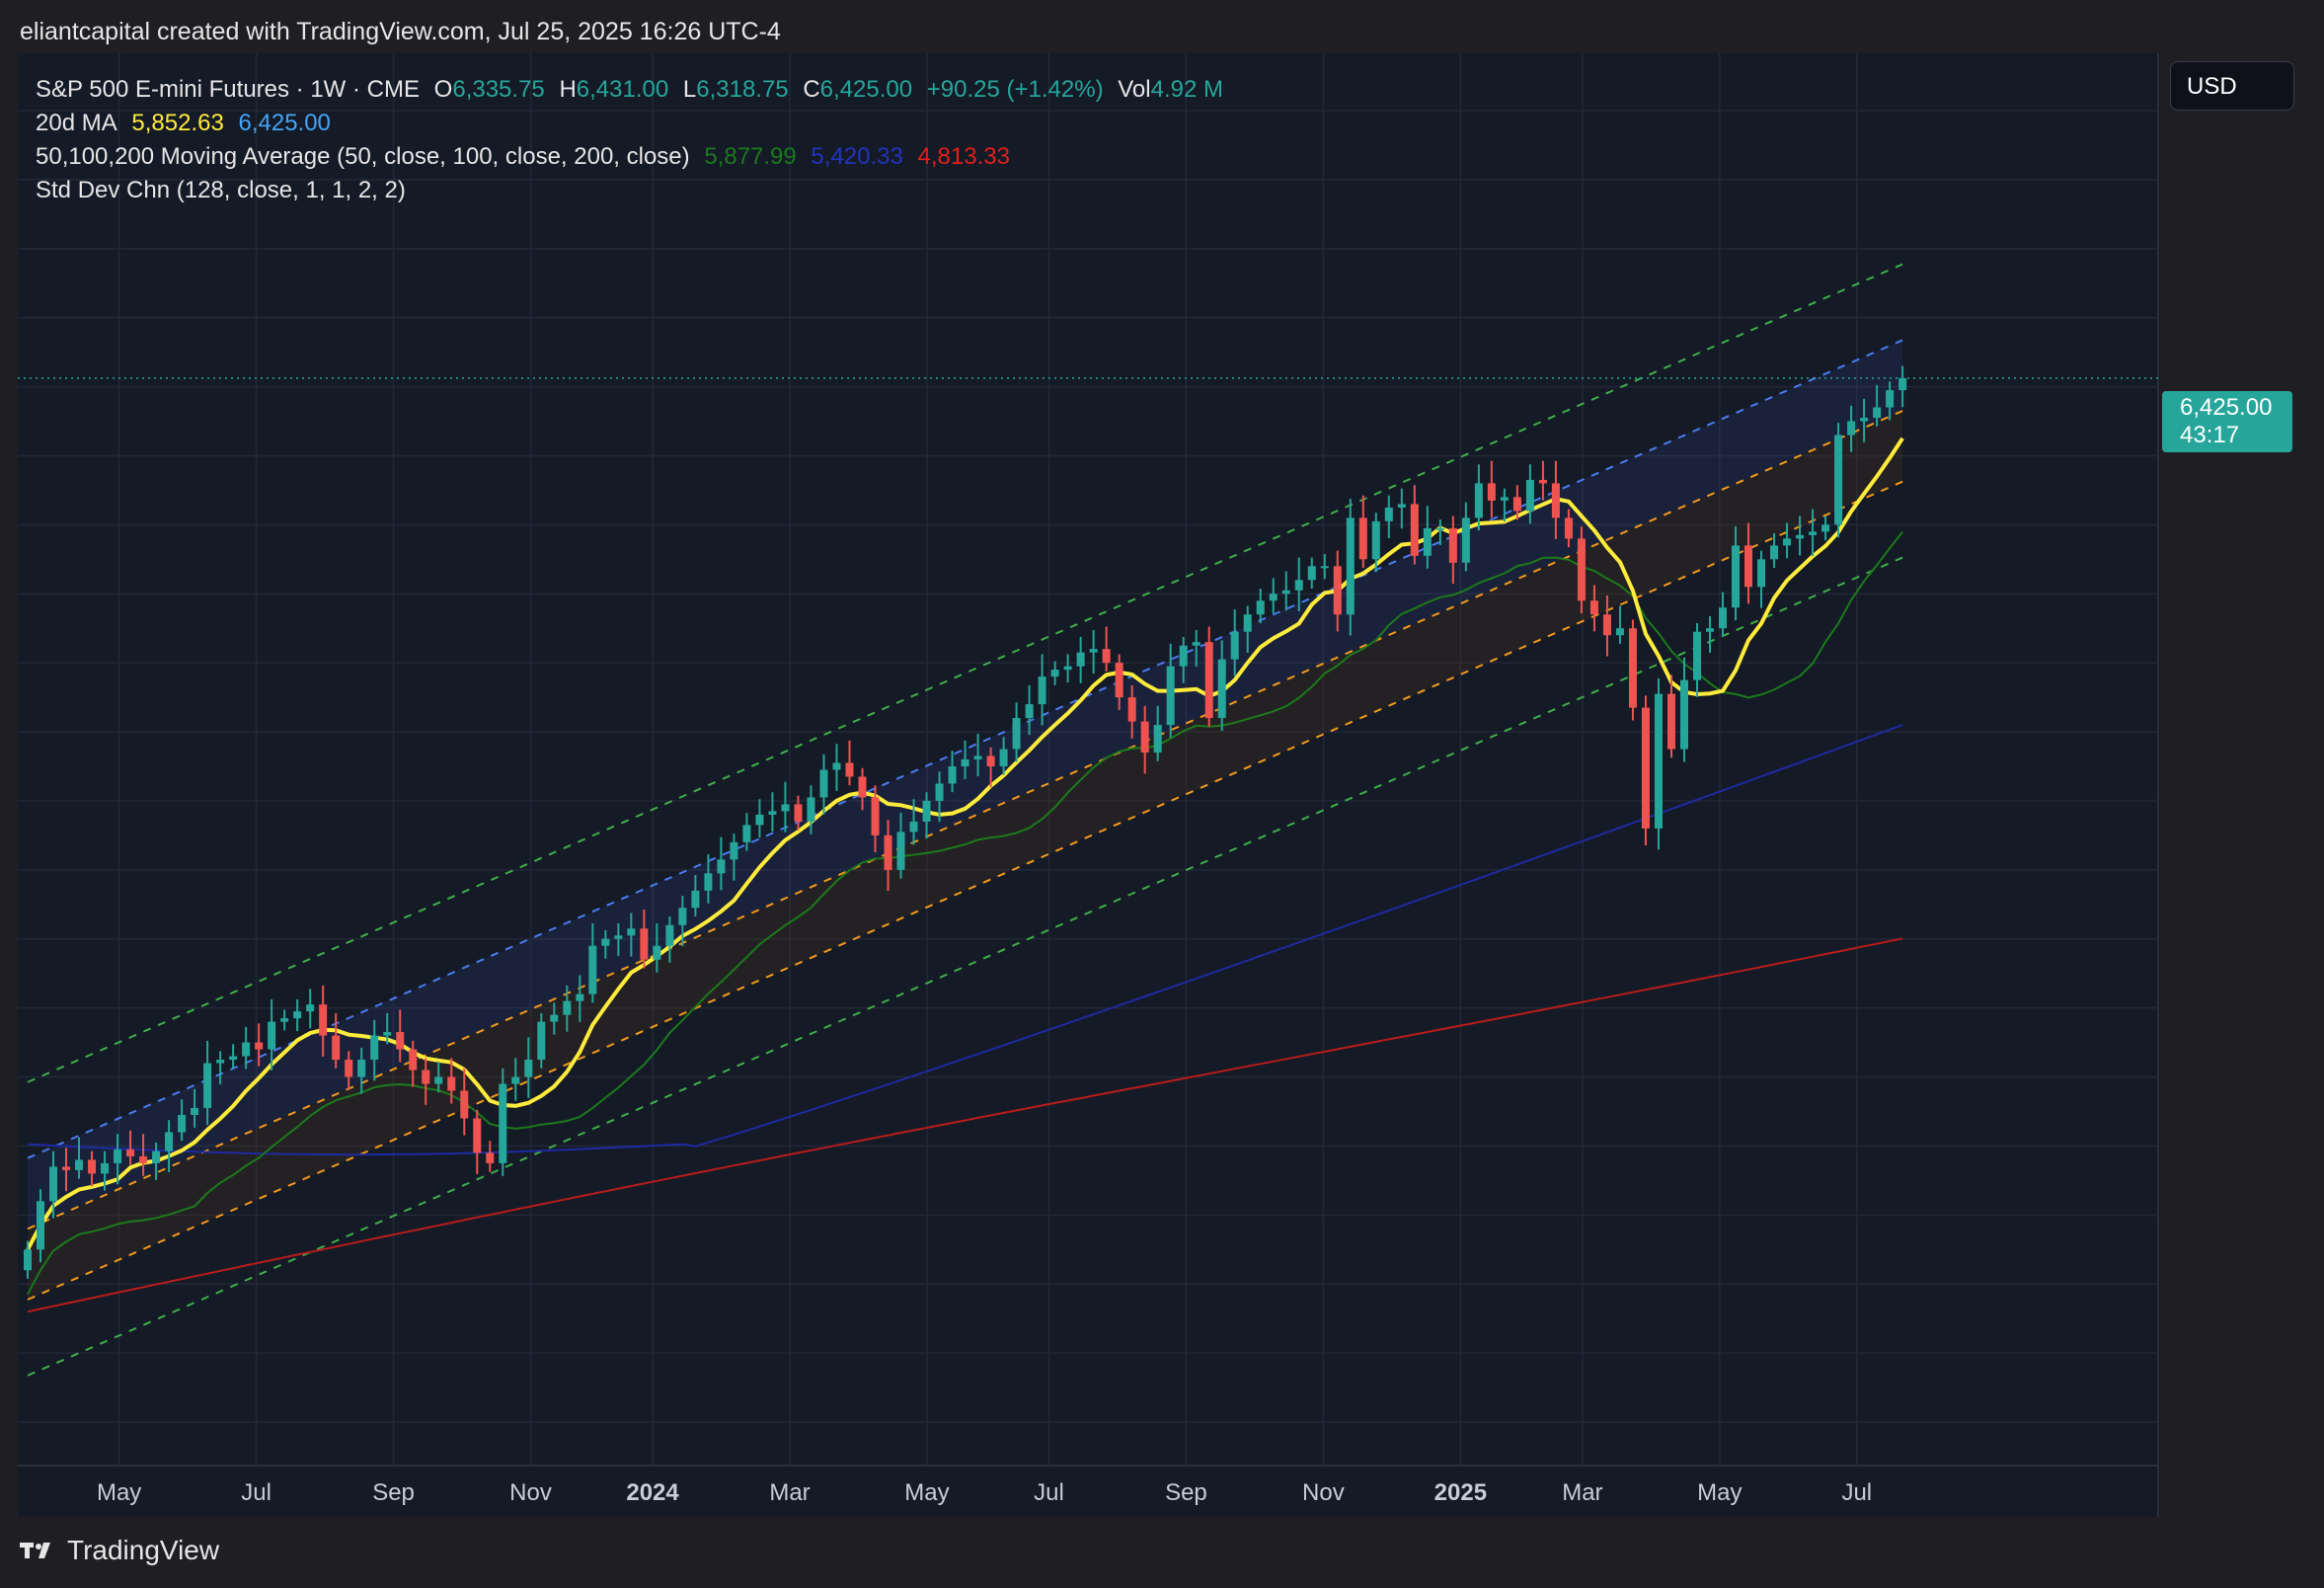  Describe the element at coordinates (633, 190) in the screenshot. I see `legend-stddev-row: Std Dev Chn (128, close, 1, 1, 2, 2)` at that location.